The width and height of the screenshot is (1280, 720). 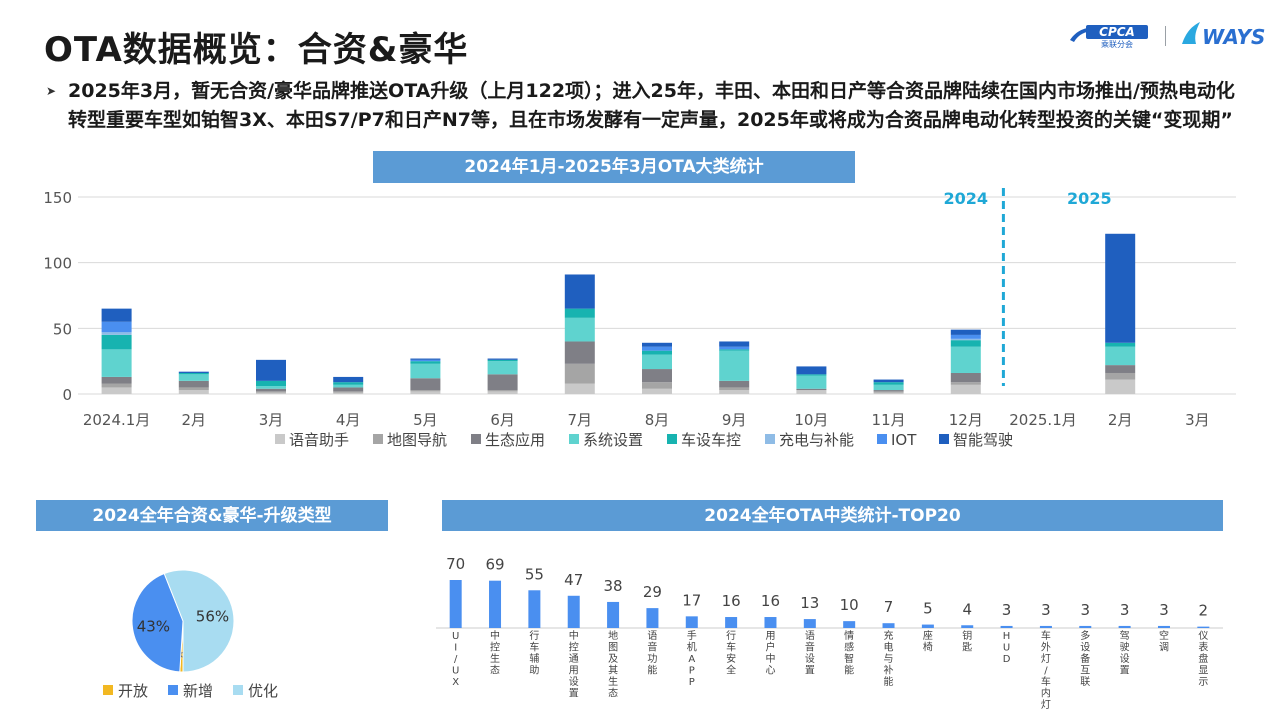 What do you see at coordinates (967, 609) in the screenshot?
I see `top20-value-label: 4` at bounding box center [967, 609].